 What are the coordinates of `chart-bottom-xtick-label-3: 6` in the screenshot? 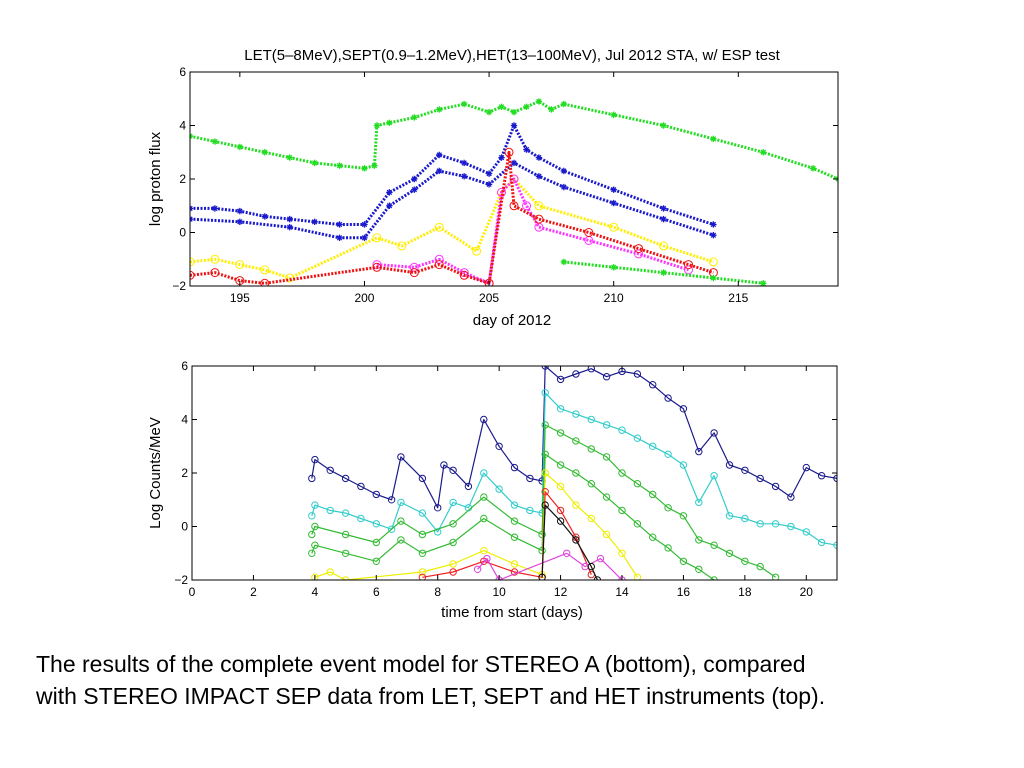 It's located at (376, 592).